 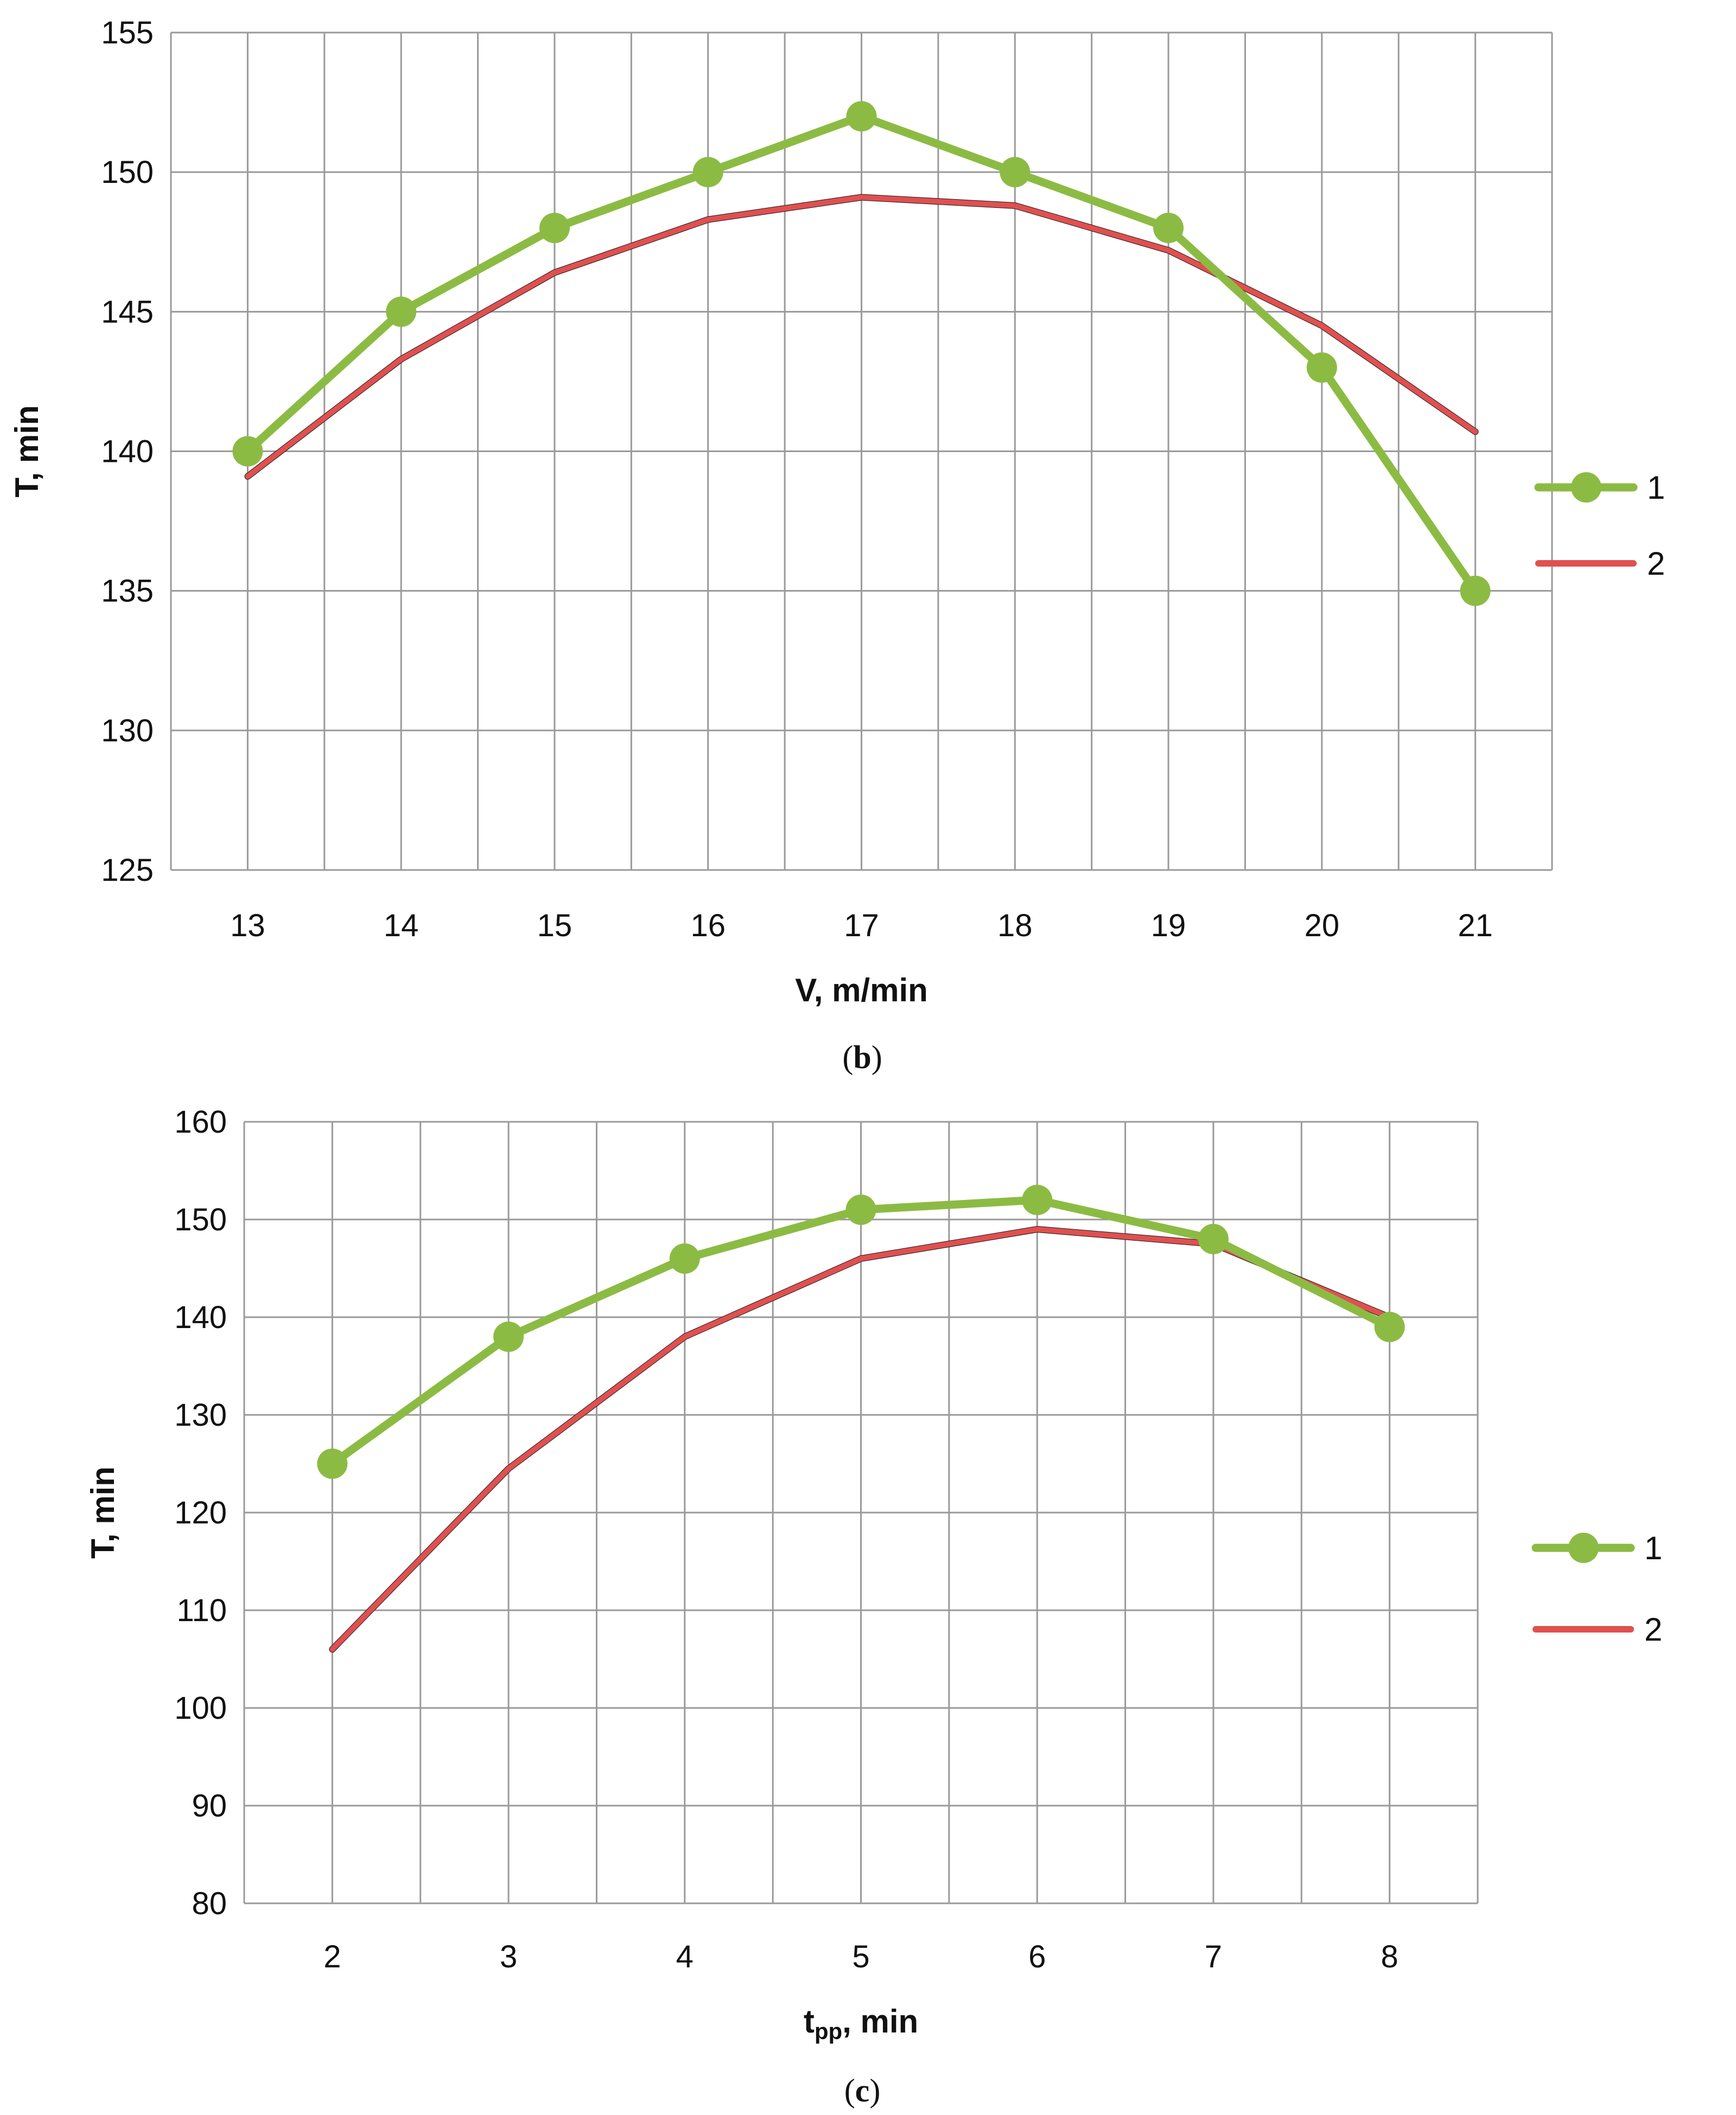 I want to click on x-tick-label: 13, so click(x=247, y=925).